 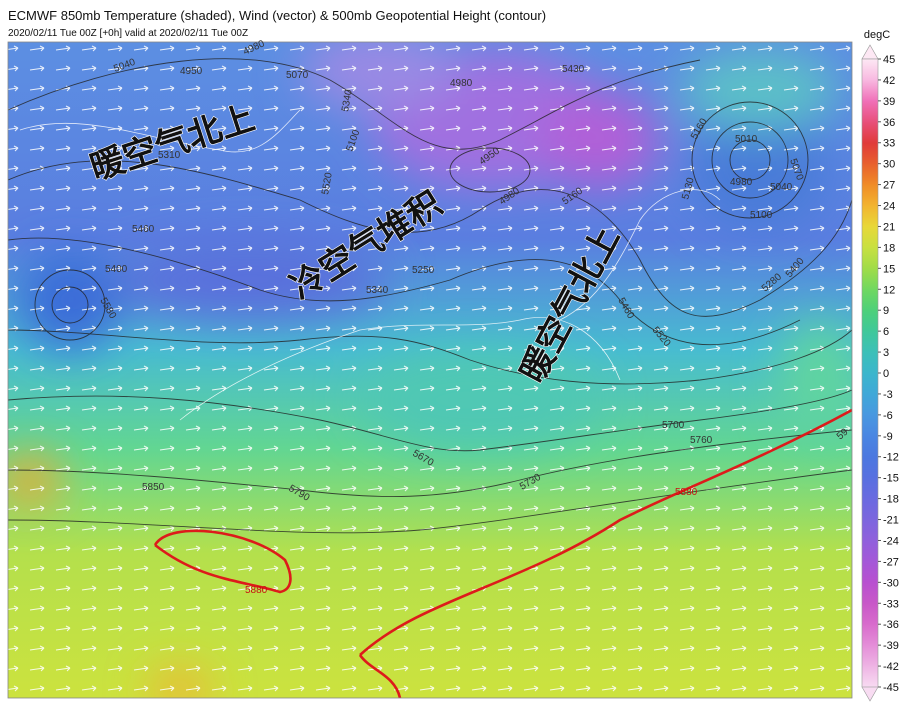 What do you see at coordinates (889, 81) in the screenshot?
I see `colorbar-tick-label: 42` at bounding box center [889, 81].